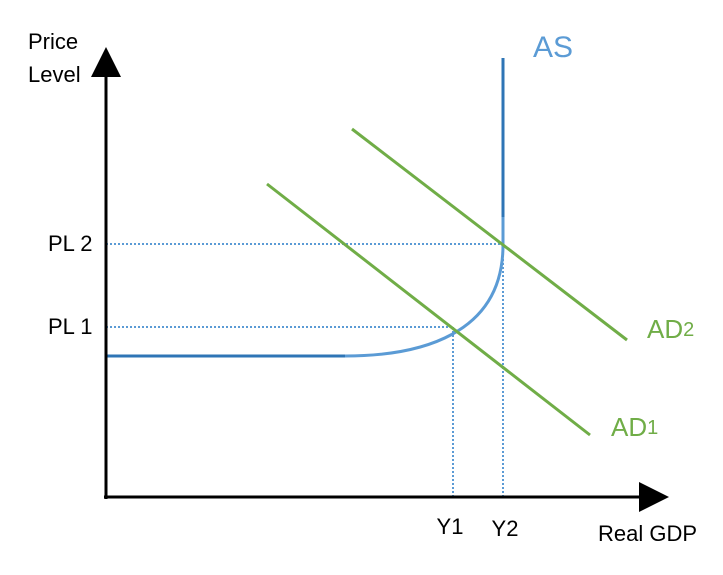 The image size is (723, 575). I want to click on y1-label: Y1, so click(450, 526).